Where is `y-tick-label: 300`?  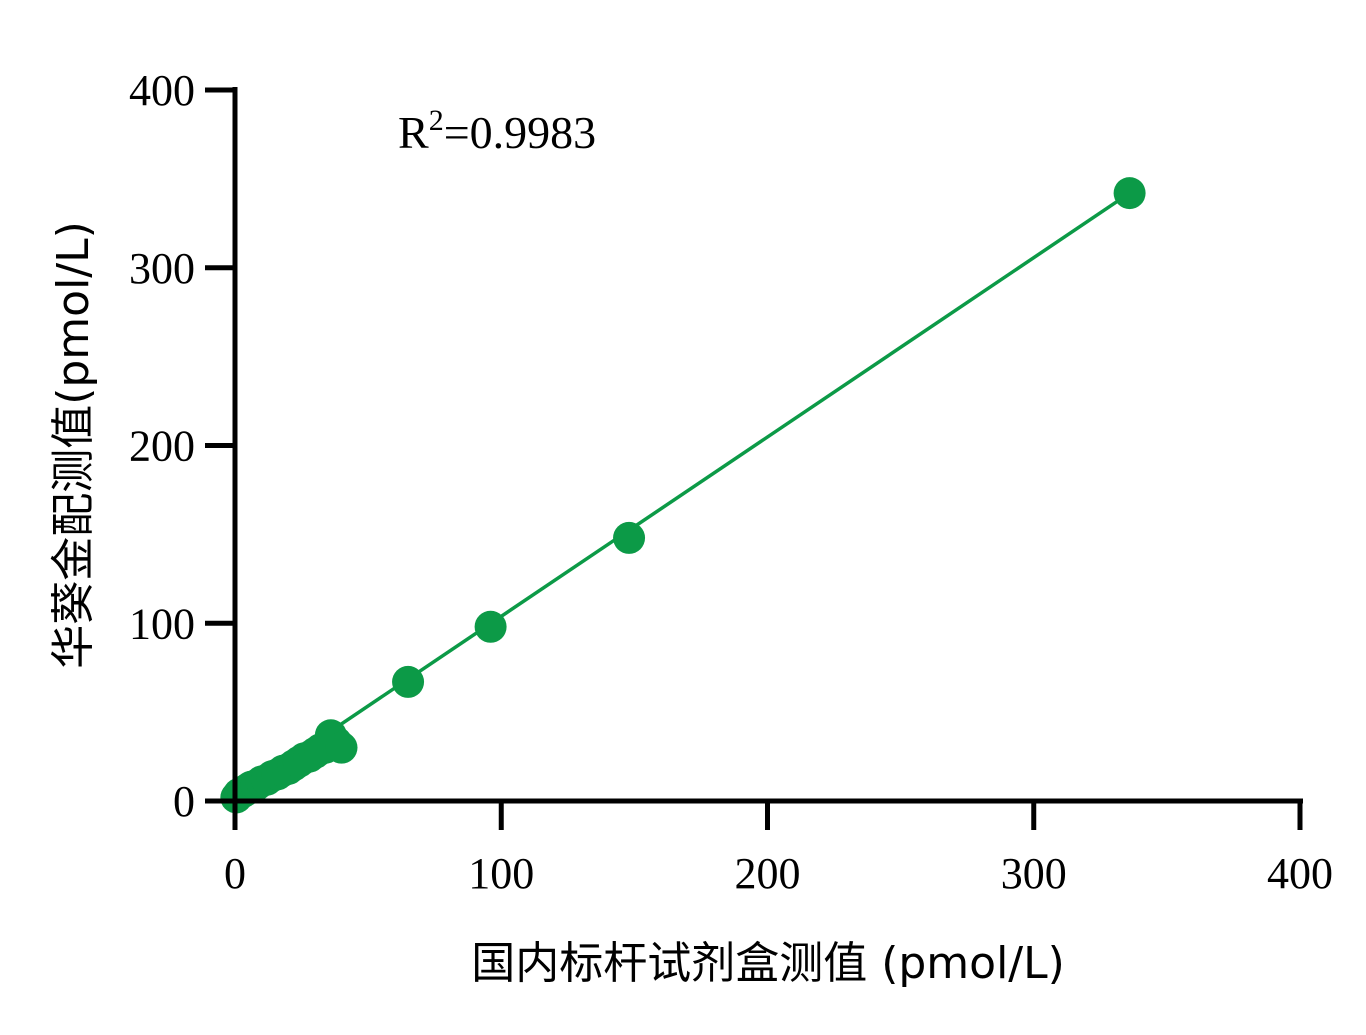
y-tick-label: 300 is located at coordinates (162, 268).